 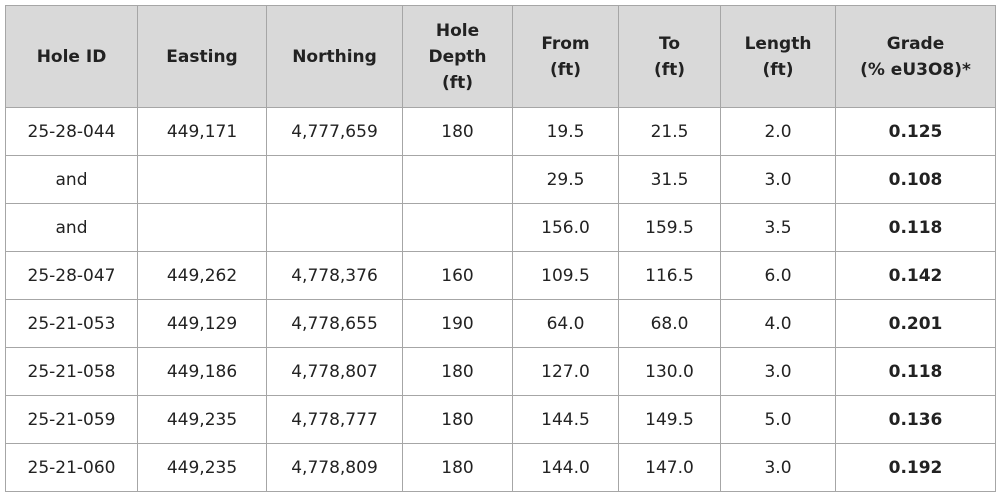 I want to click on table-cell: 0.108, so click(x=915, y=179).